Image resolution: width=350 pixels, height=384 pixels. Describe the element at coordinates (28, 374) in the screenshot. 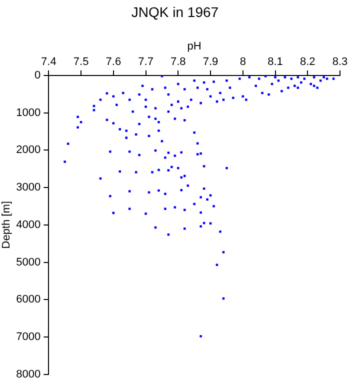

I see `y-tick-label: 8000` at that location.